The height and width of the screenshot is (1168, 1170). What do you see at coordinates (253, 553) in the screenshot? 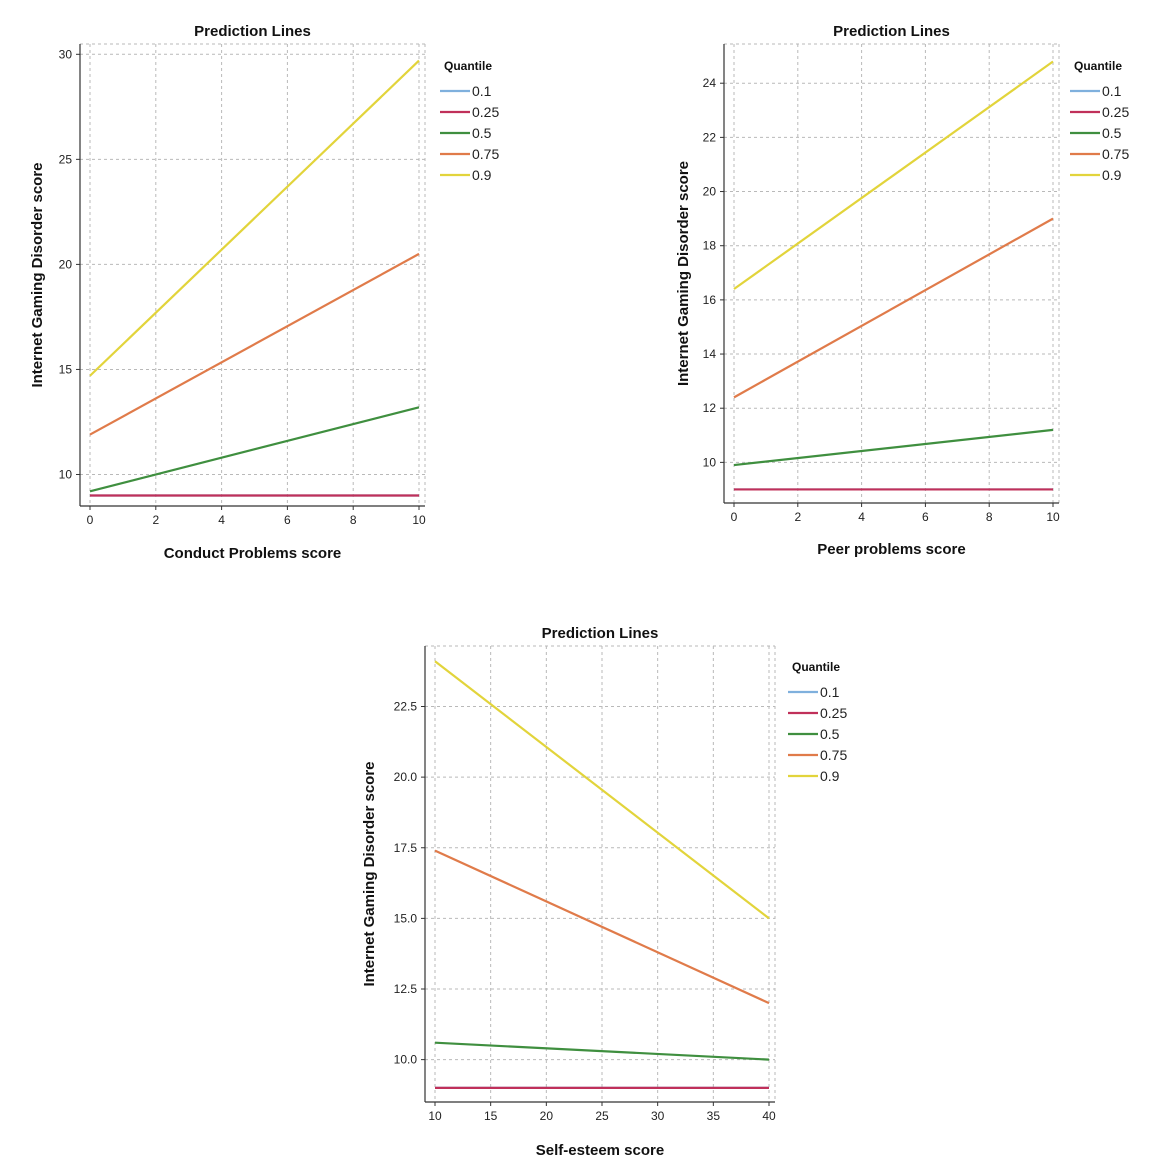
I see `x-axis-label: Conduct Problems score` at bounding box center [253, 553].